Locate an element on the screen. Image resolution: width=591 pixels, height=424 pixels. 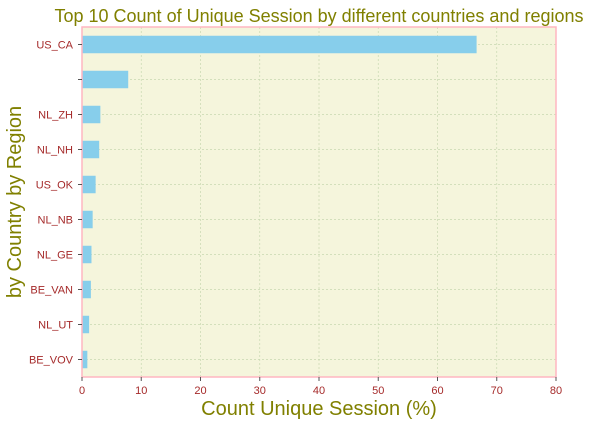
x-tick-label: 40 is located at coordinates (319, 391).